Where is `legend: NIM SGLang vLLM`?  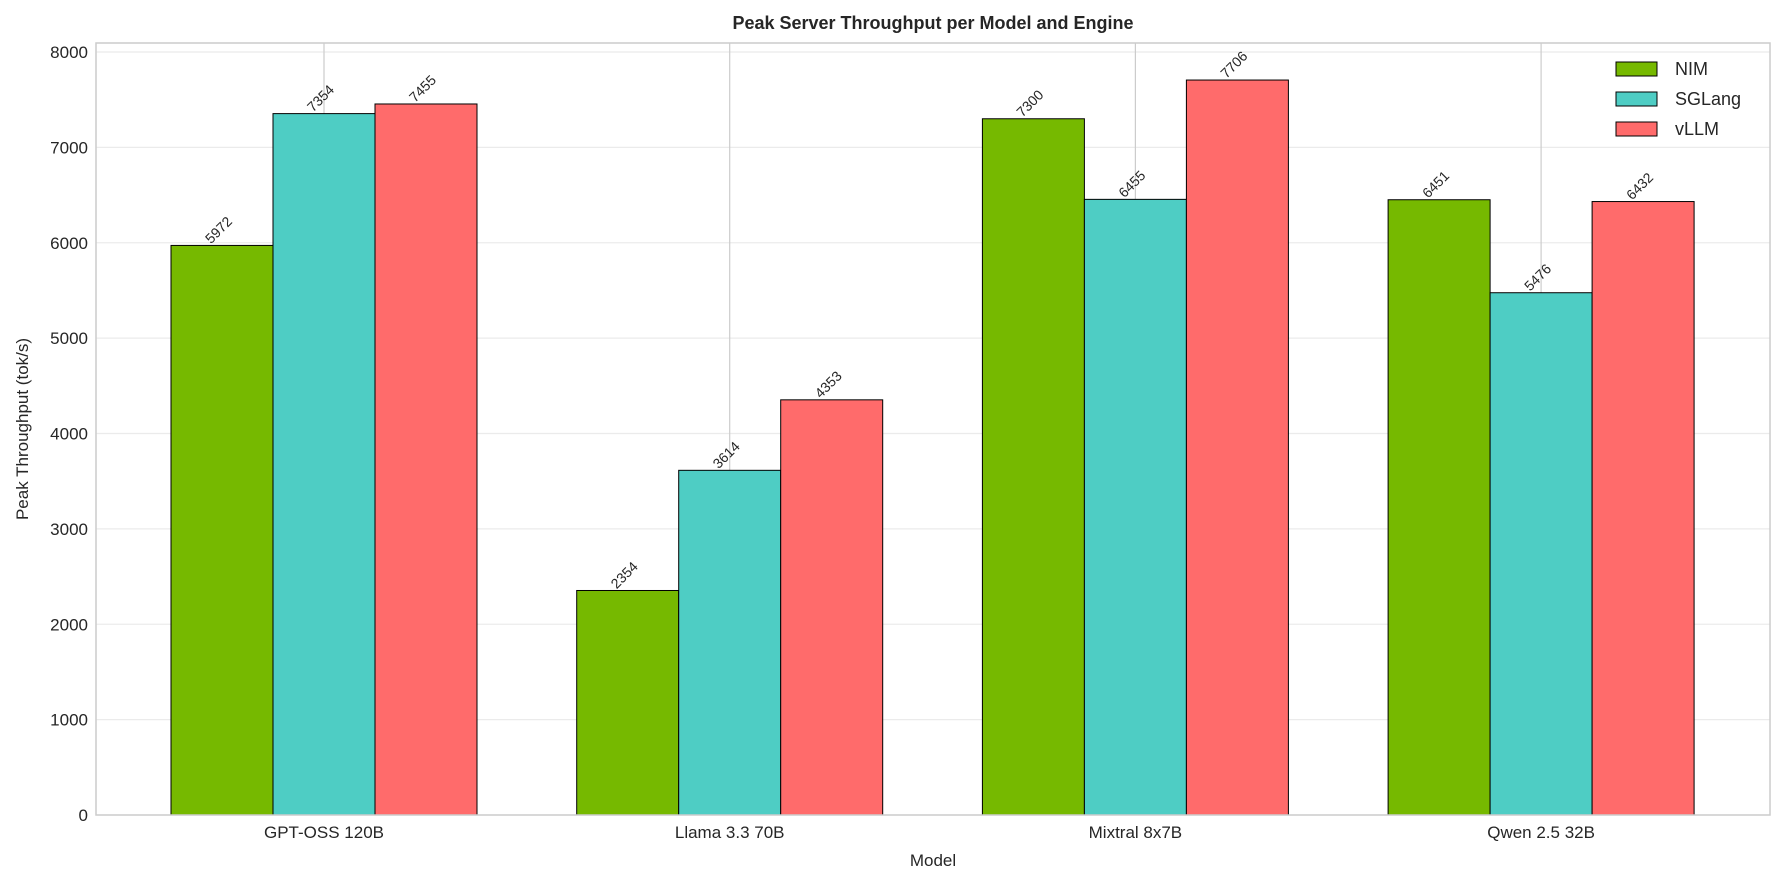 legend: NIM SGLang vLLM is located at coordinates (1678, 99).